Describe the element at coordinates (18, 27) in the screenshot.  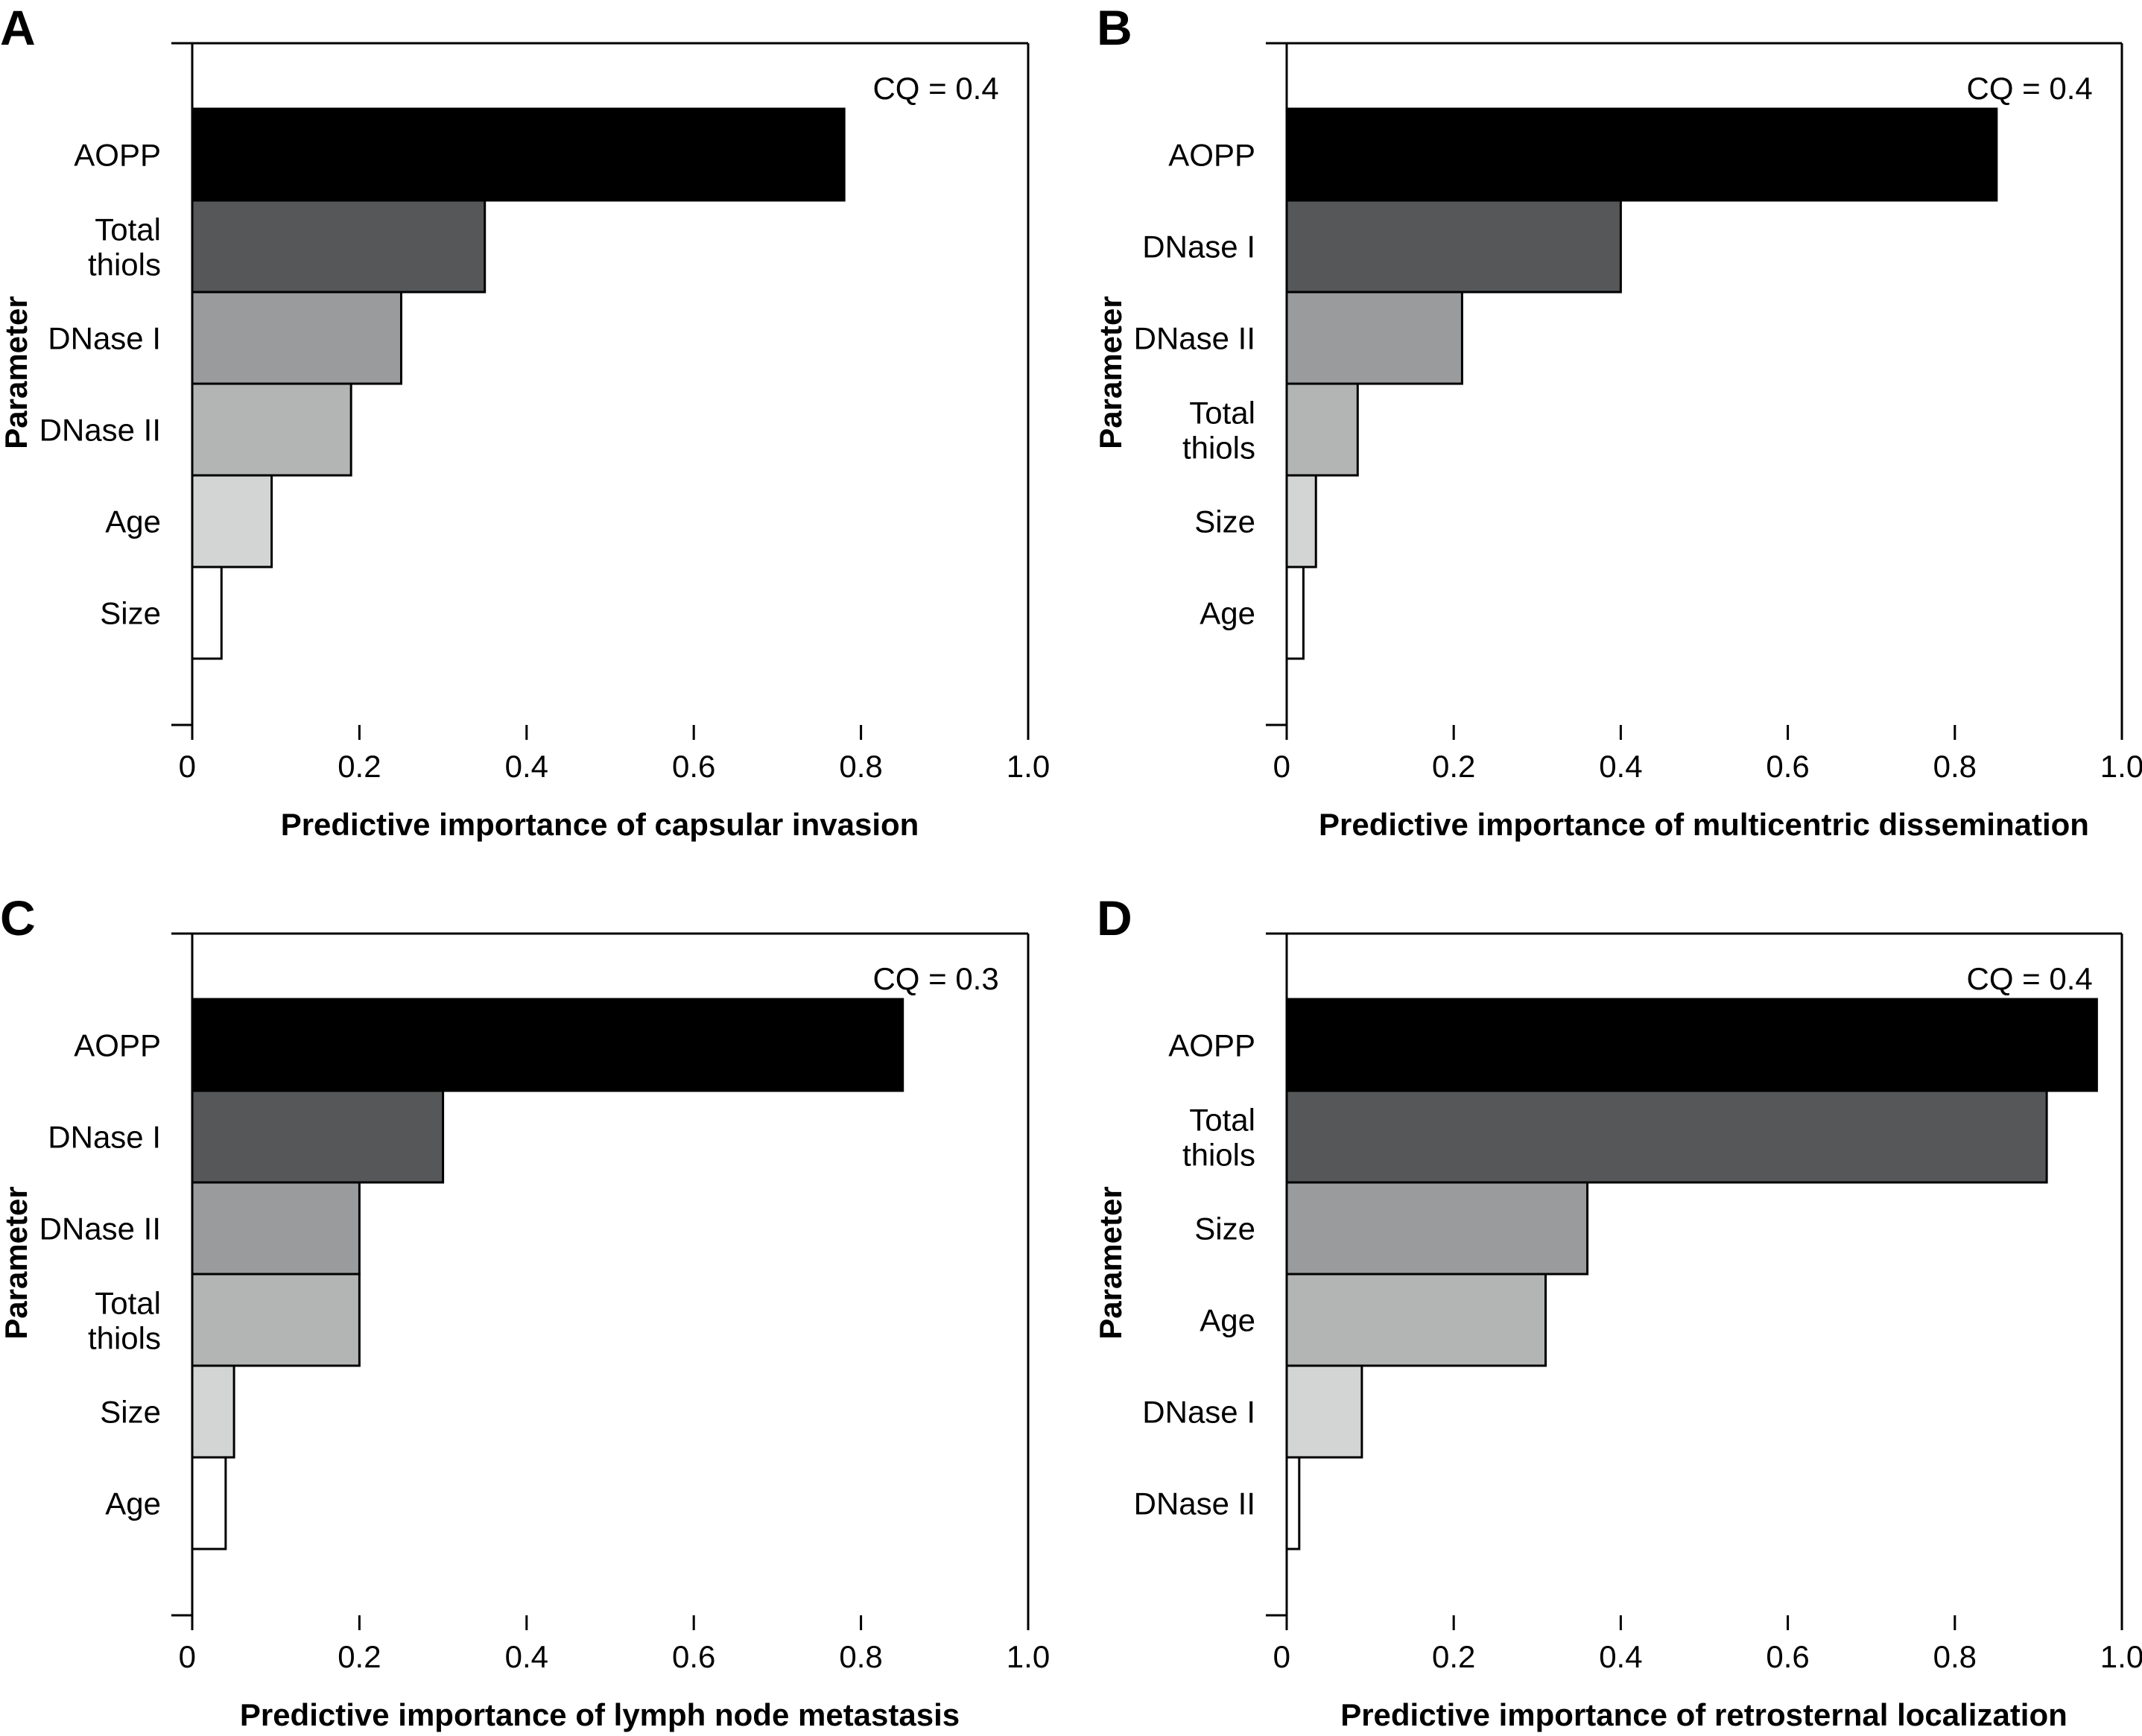
I see `panel-letter: A` at that location.